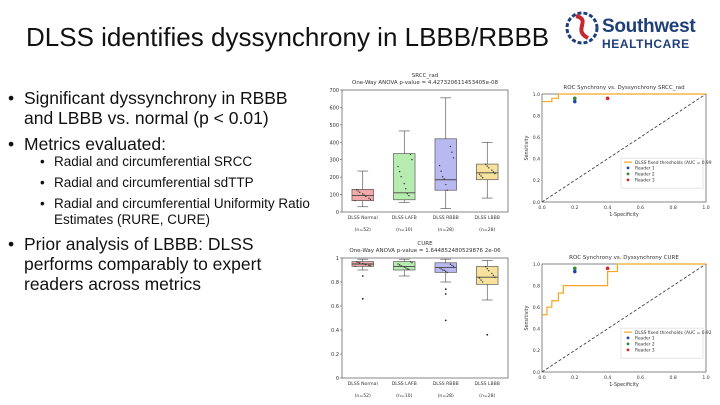 The width and height of the screenshot is (720, 405). Describe the element at coordinates (334, 178) in the screenshot. I see `y-tick-label: 200` at that location.